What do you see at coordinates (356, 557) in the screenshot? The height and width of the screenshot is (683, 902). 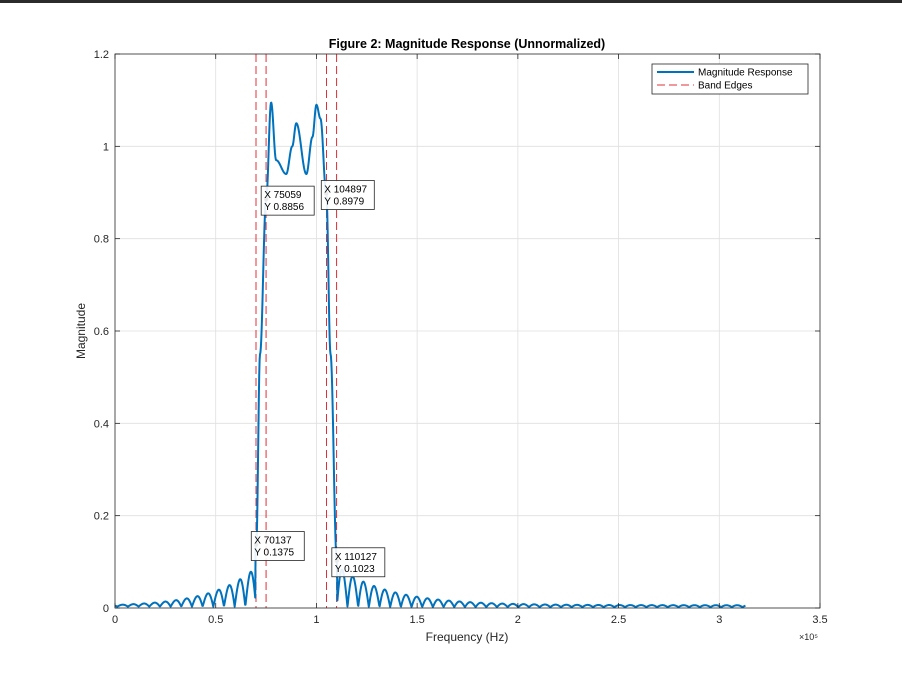 I see `datatip-x-label: X 110127` at bounding box center [356, 557].